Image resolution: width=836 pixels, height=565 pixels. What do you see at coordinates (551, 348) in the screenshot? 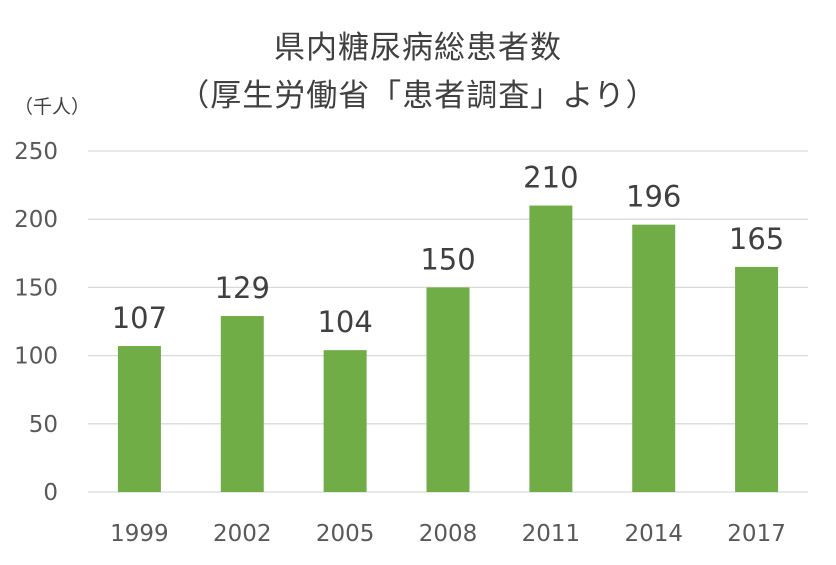
I see `bar-2011` at bounding box center [551, 348].